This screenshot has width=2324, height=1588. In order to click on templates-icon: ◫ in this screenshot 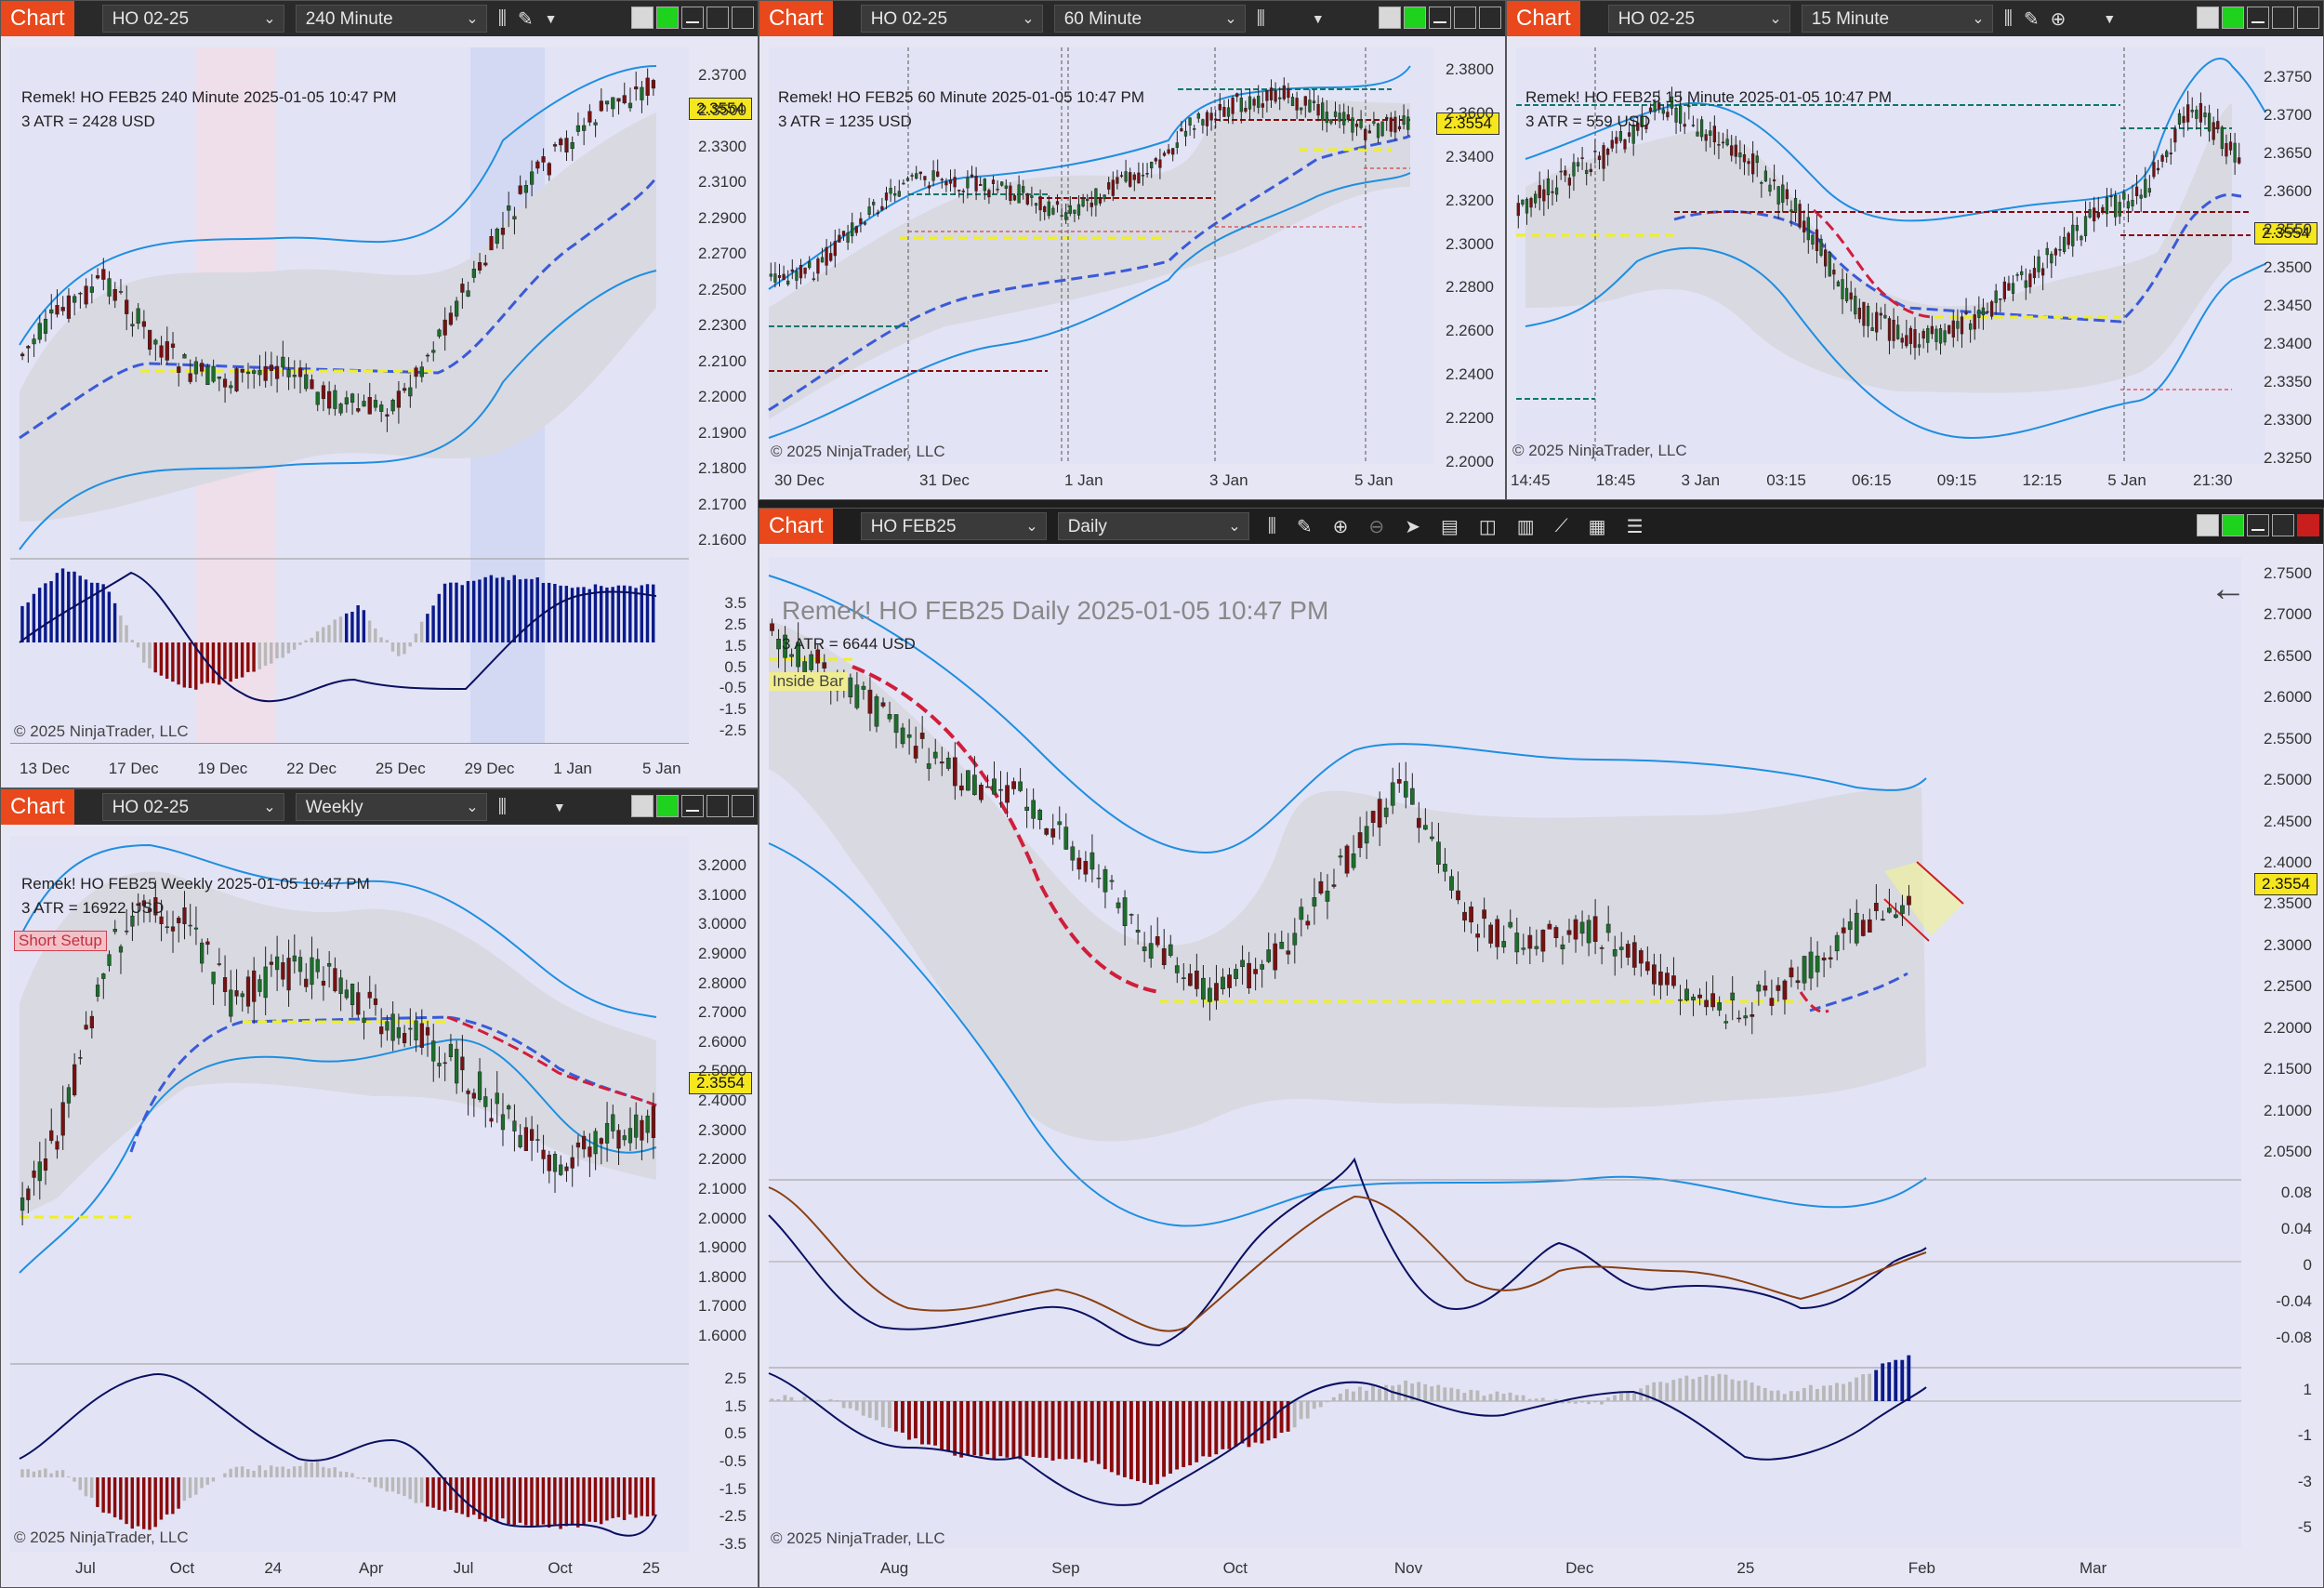, I will do `click(1487, 526)`.